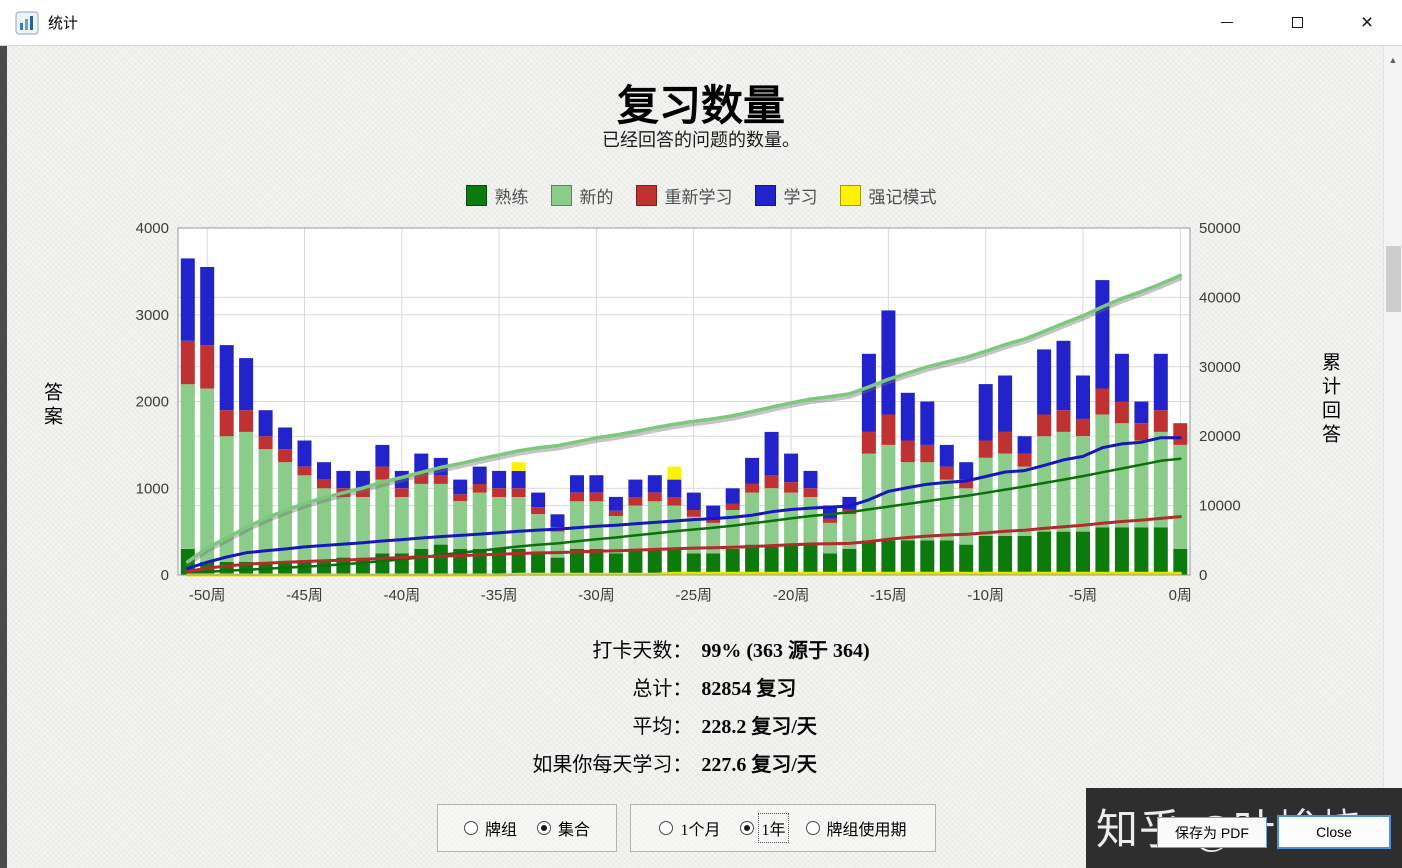 The width and height of the screenshot is (1402, 868). I want to click on maximize-button, so click(1297, 22).